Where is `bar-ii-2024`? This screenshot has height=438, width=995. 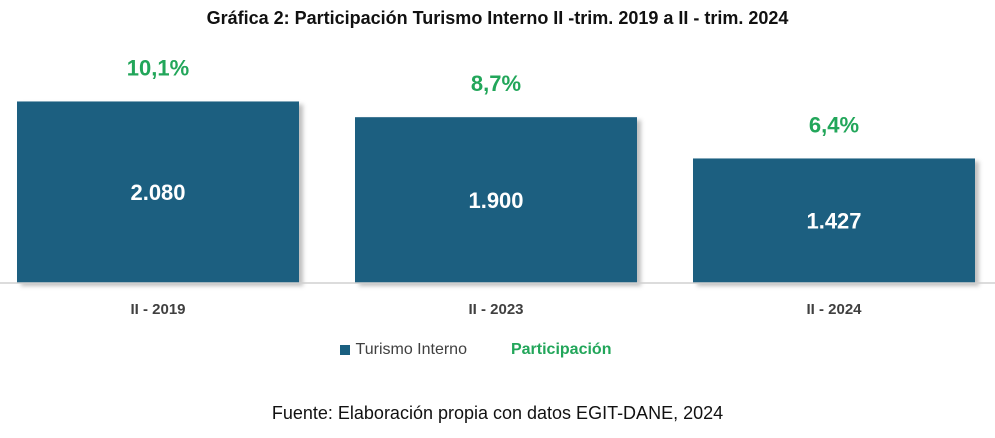 bar-ii-2024 is located at coordinates (834, 220).